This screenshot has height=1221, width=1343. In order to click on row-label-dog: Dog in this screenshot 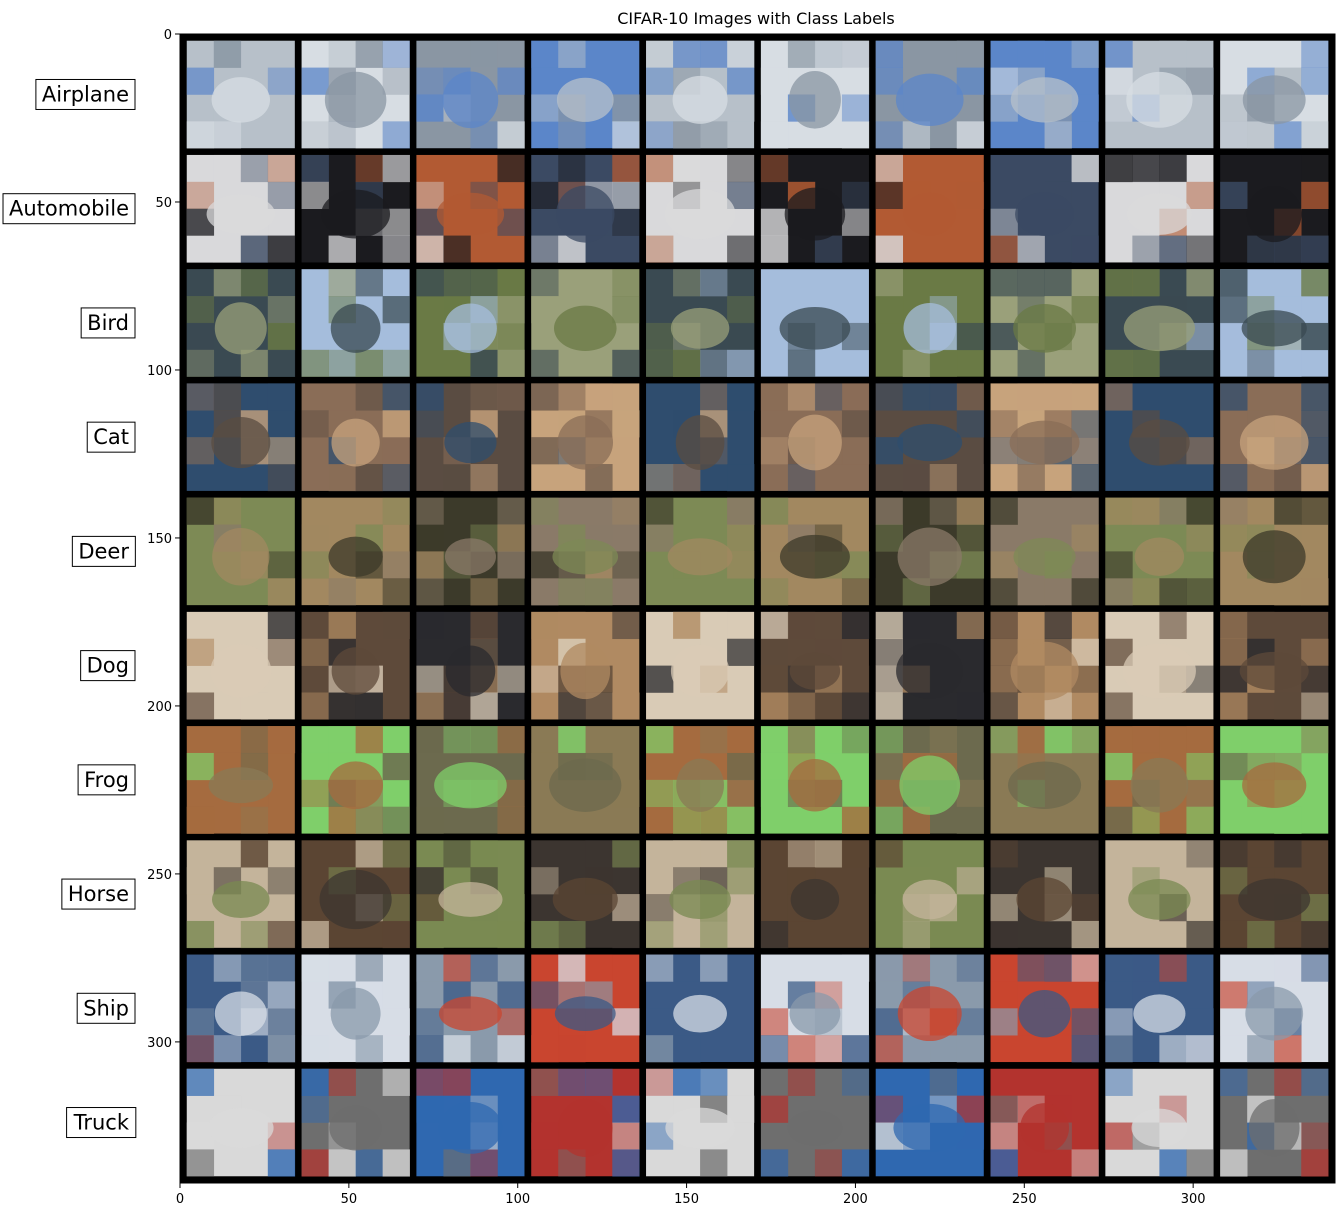, I will do `click(108, 666)`.